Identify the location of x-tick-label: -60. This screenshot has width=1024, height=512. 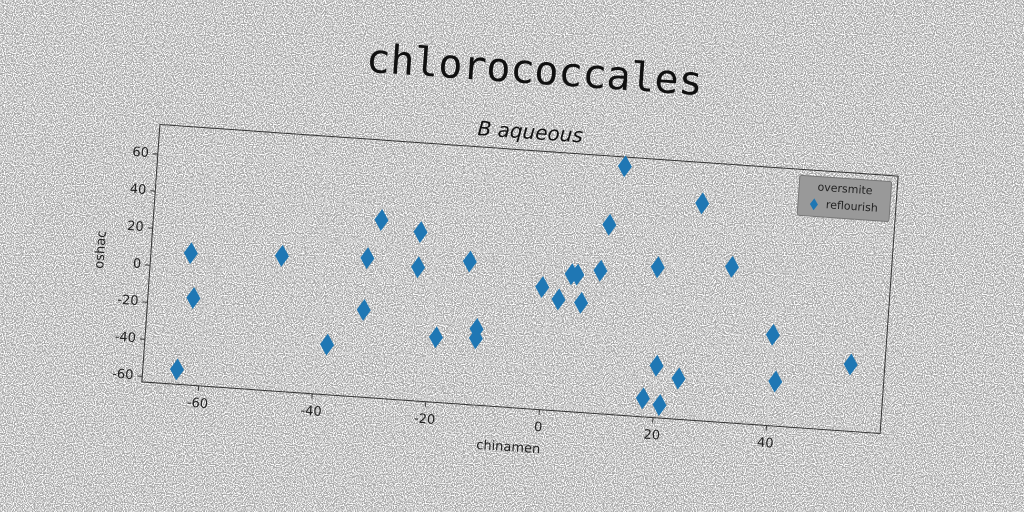
(197, 404).